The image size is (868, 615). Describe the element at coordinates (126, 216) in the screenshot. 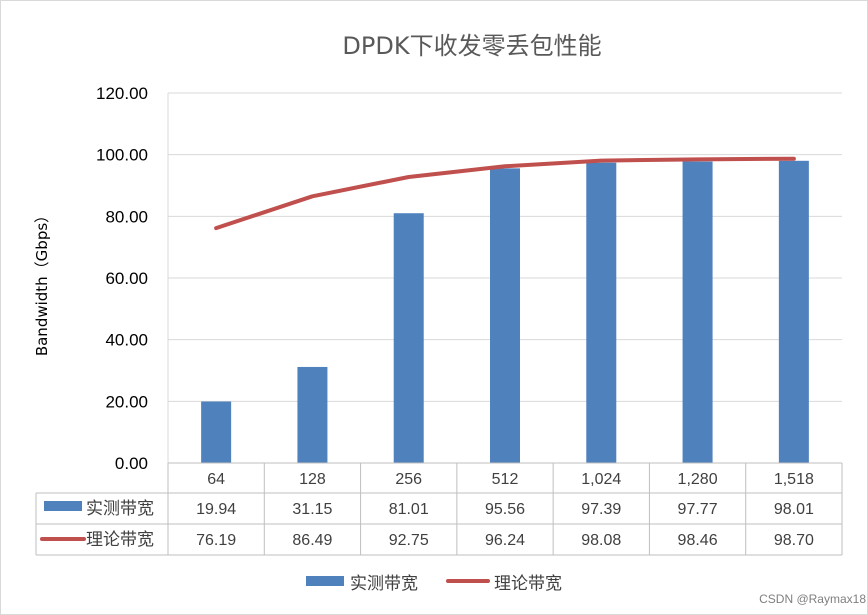

I see `y-tick-label: 80.00` at that location.